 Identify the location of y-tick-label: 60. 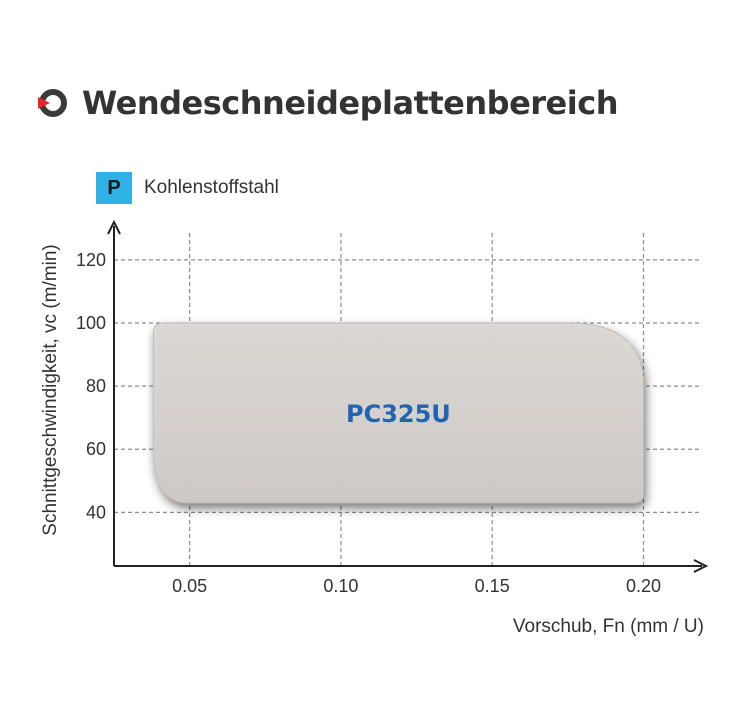
(96, 449).